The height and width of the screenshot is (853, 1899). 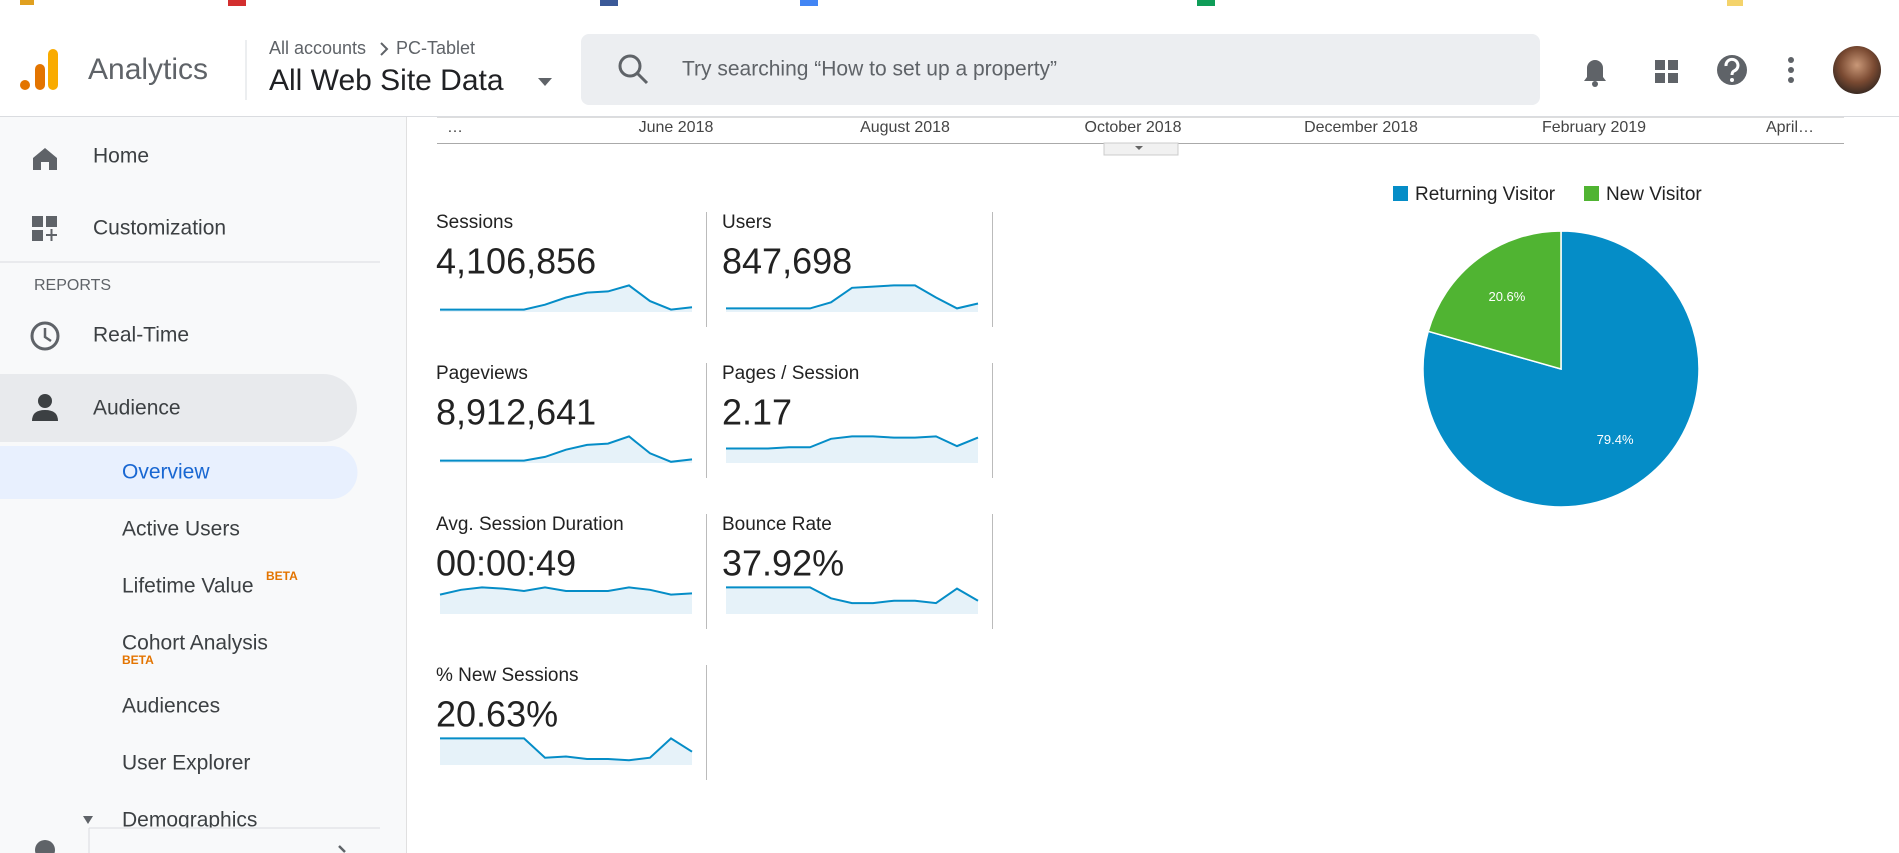 What do you see at coordinates (1060, 69) in the screenshot?
I see `search-box` at bounding box center [1060, 69].